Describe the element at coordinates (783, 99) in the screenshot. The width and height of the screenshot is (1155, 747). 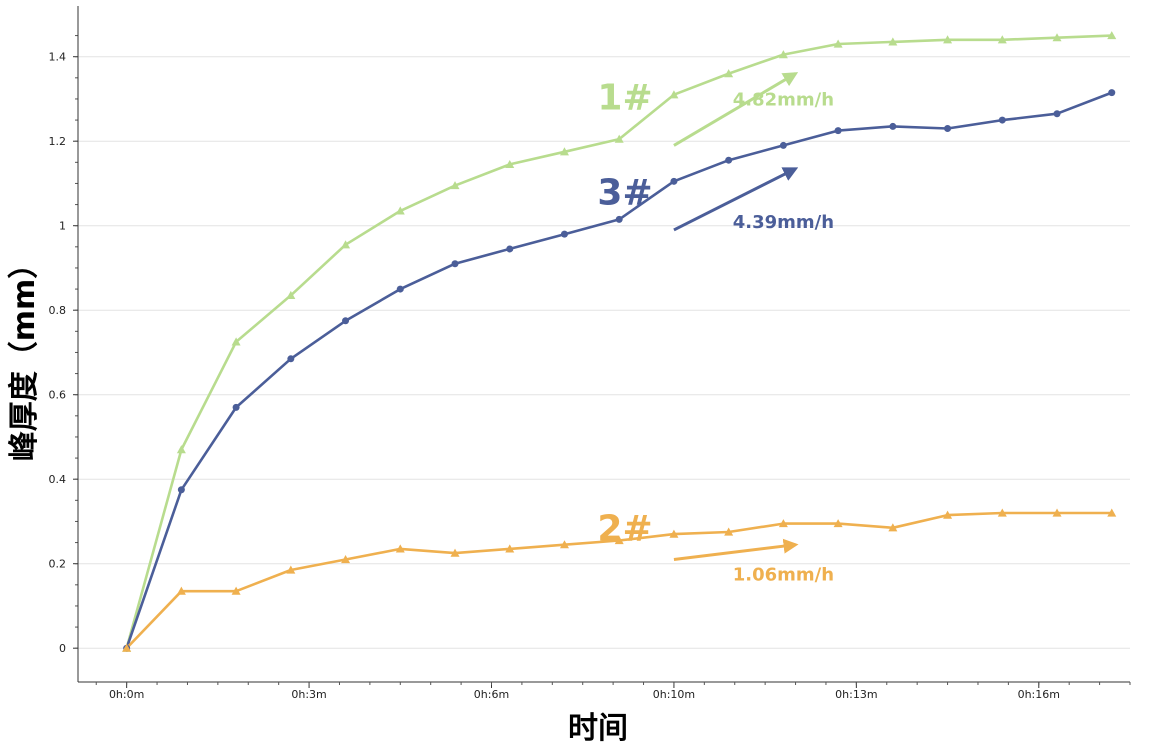
I see `rate-label-1: 4.82mm/h` at that location.